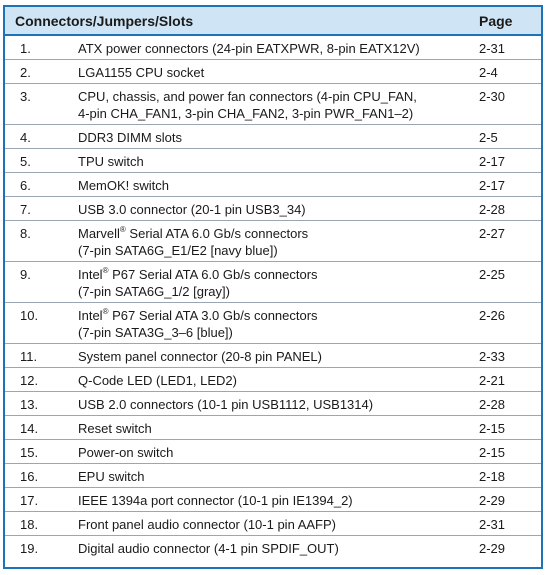 Image resolution: width=550 pixels, height=575 pixels. I want to click on row-description: USB 3.0 connector (20-1 pin USB3_34), so click(265, 207).